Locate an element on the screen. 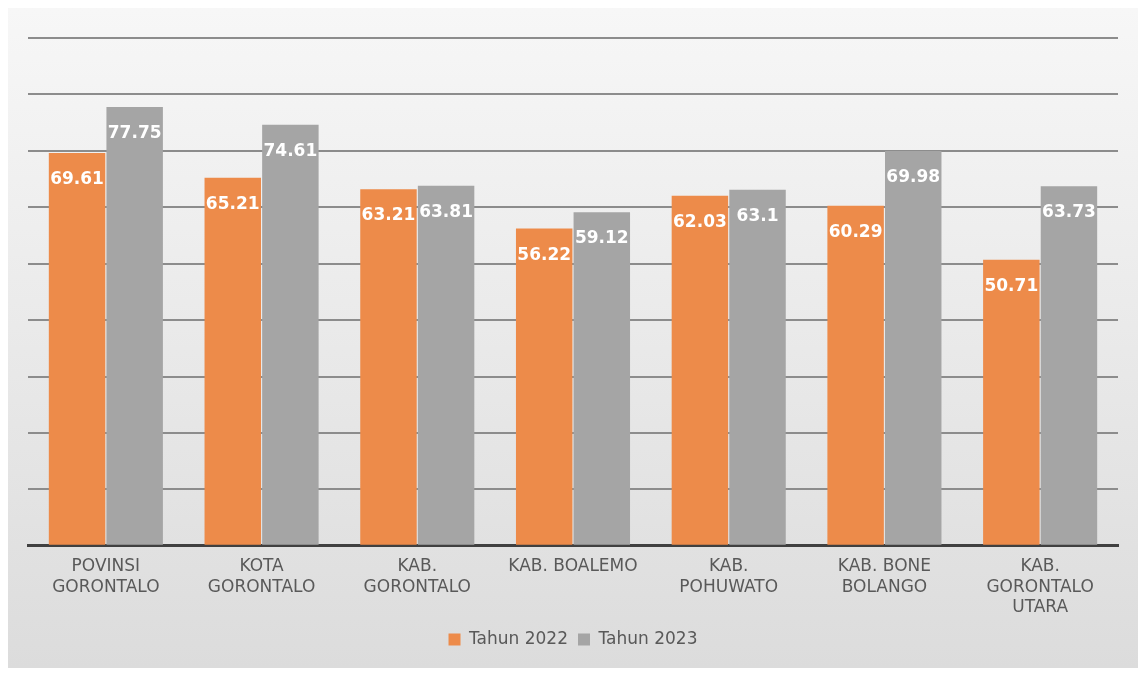 The height and width of the screenshot is (679, 1146). data-label: 59.12 is located at coordinates (601, 237).